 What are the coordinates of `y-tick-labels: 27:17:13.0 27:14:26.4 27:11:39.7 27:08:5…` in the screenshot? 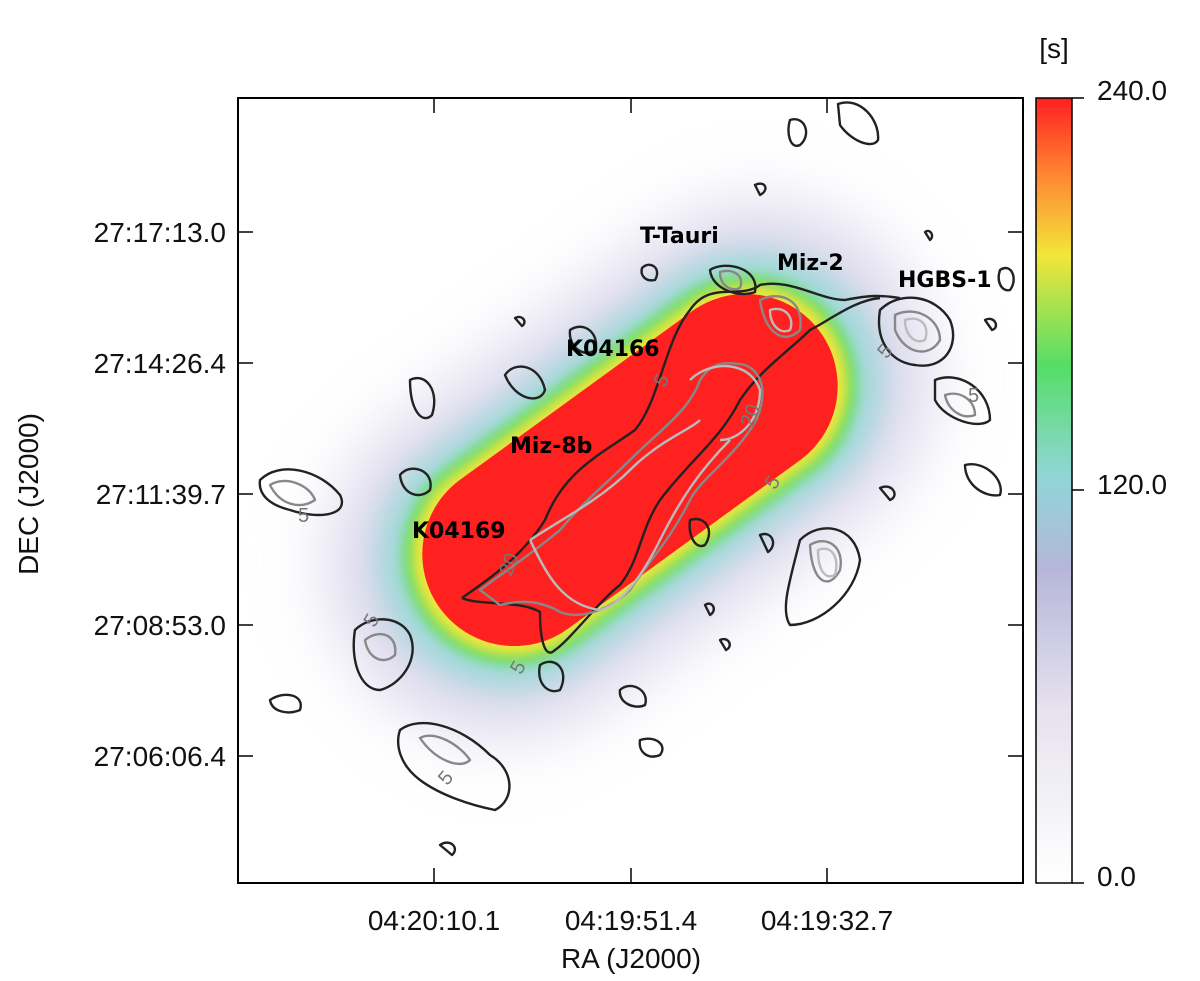 It's located at (160, 494).